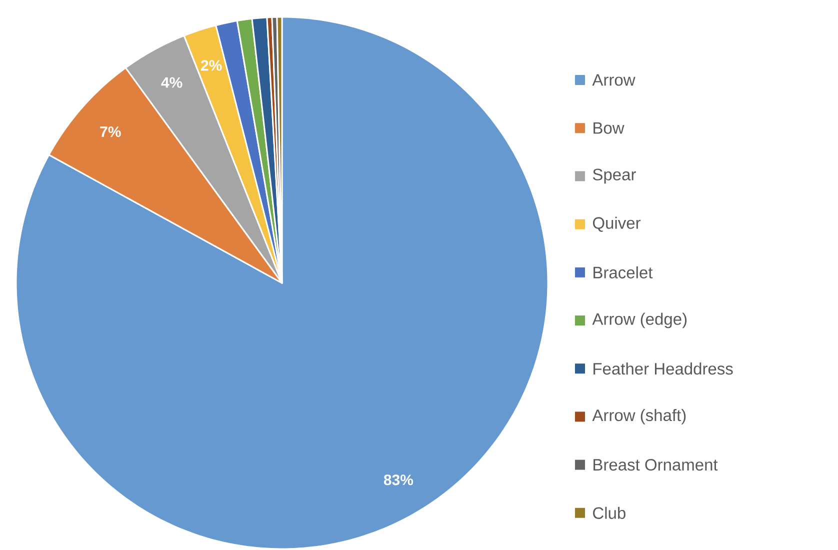 This screenshot has height=550, width=838. I want to click on legend-label: Breast Ornament, so click(656, 465).